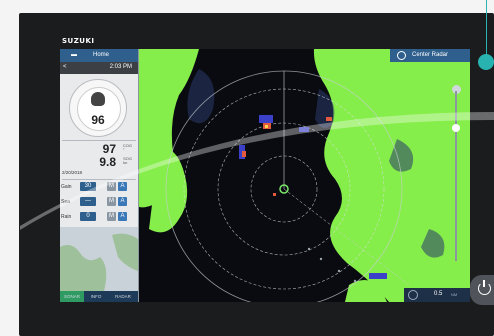 The width and height of the screenshot is (494, 336). Describe the element at coordinates (98, 108) in the screenshot. I see `compass-gauge: 96` at that location.